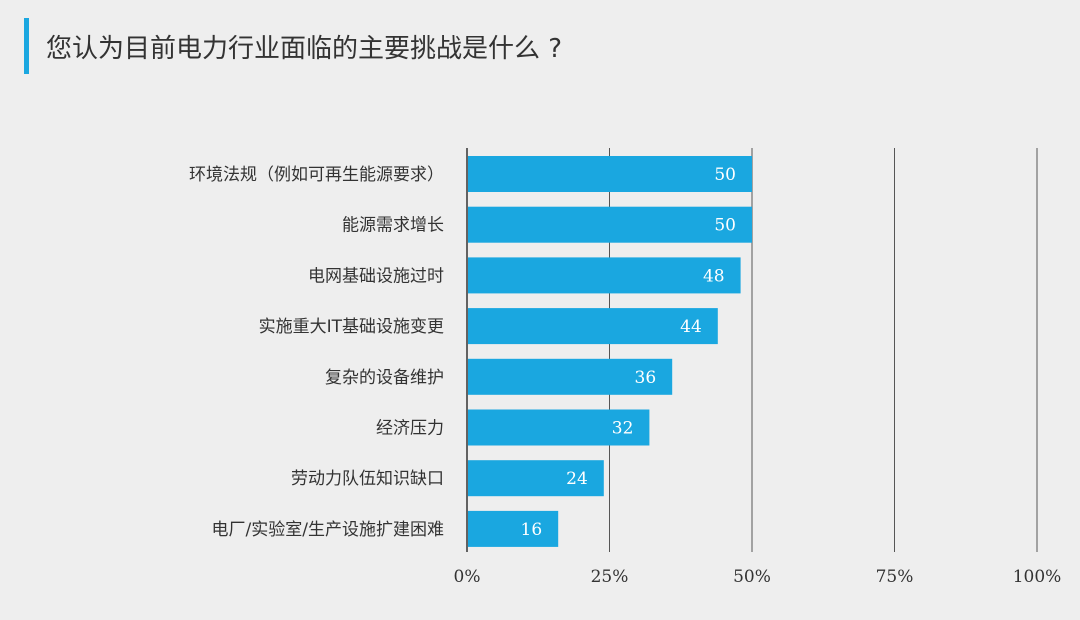  I want to click on page-title: 您认为目前电力行业面临的主要挑战是什么 ?, so click(304, 49).